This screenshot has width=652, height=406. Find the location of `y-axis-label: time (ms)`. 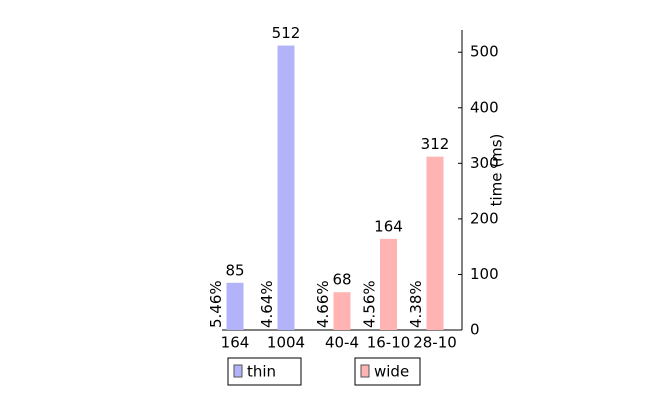

y-axis-label: time (ms) is located at coordinates (497, 170).